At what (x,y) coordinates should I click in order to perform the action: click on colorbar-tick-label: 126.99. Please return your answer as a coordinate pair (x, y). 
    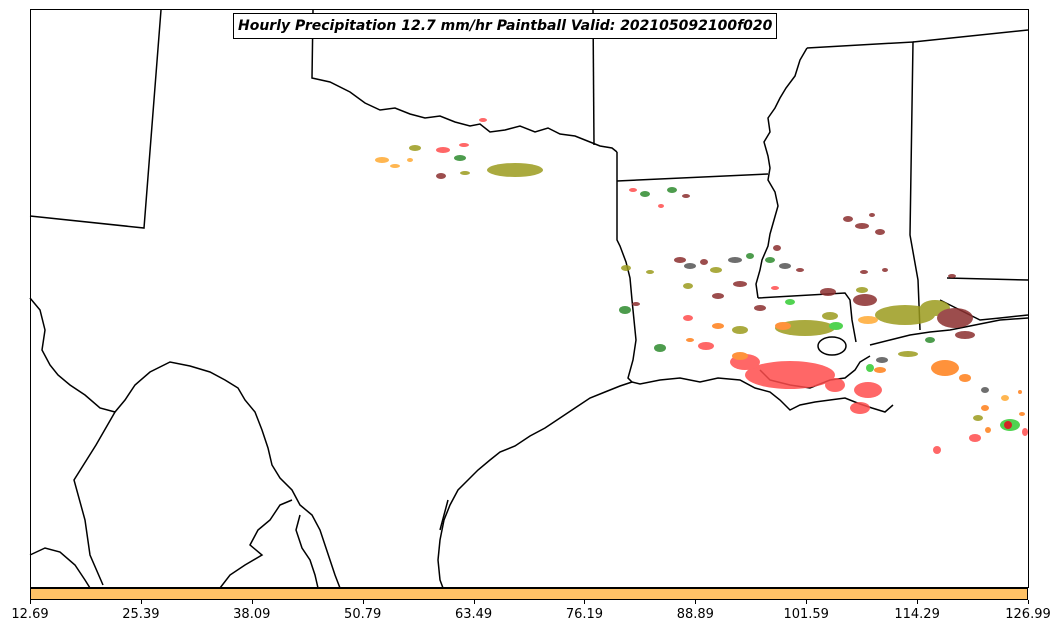
    Looking at the image, I should click on (1028, 614).